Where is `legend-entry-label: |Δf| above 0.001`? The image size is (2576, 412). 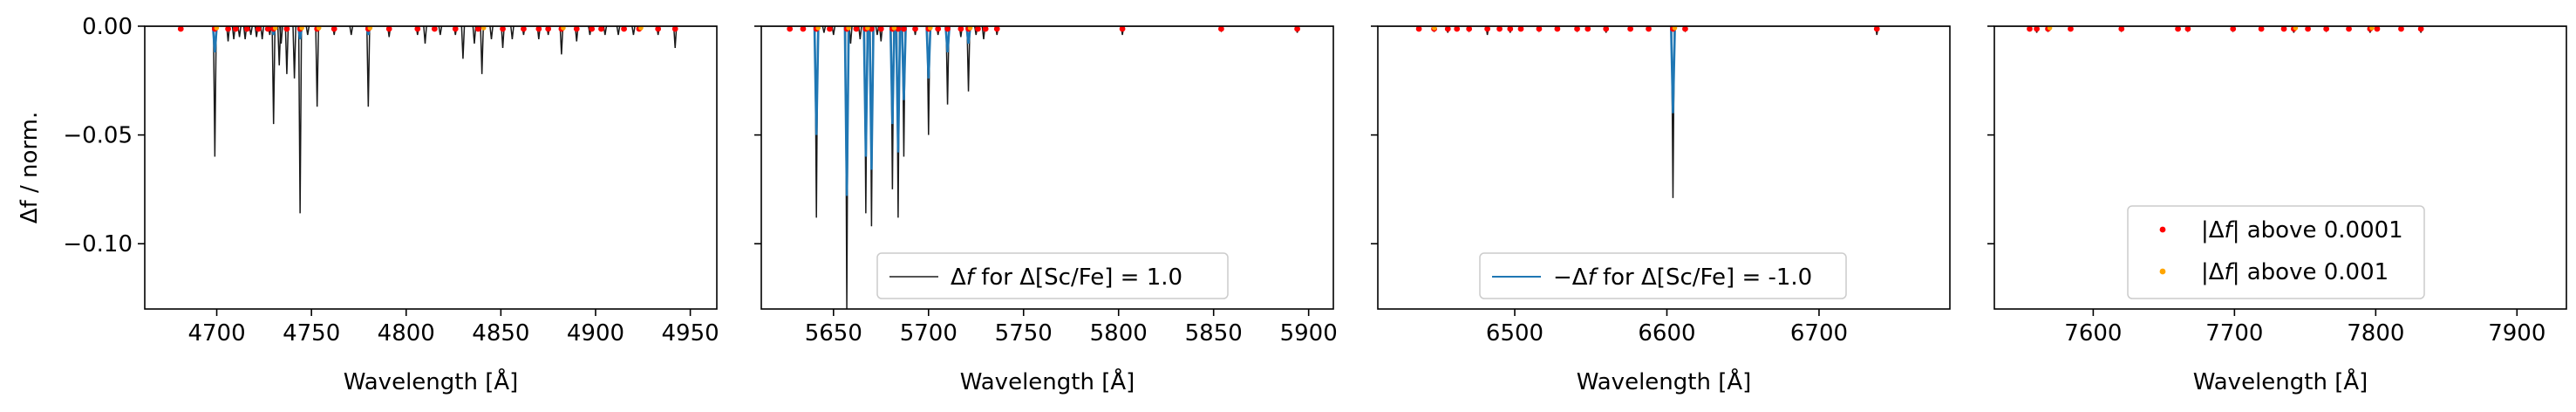 legend-entry-label: |Δf| above 0.001 is located at coordinates (2295, 272).